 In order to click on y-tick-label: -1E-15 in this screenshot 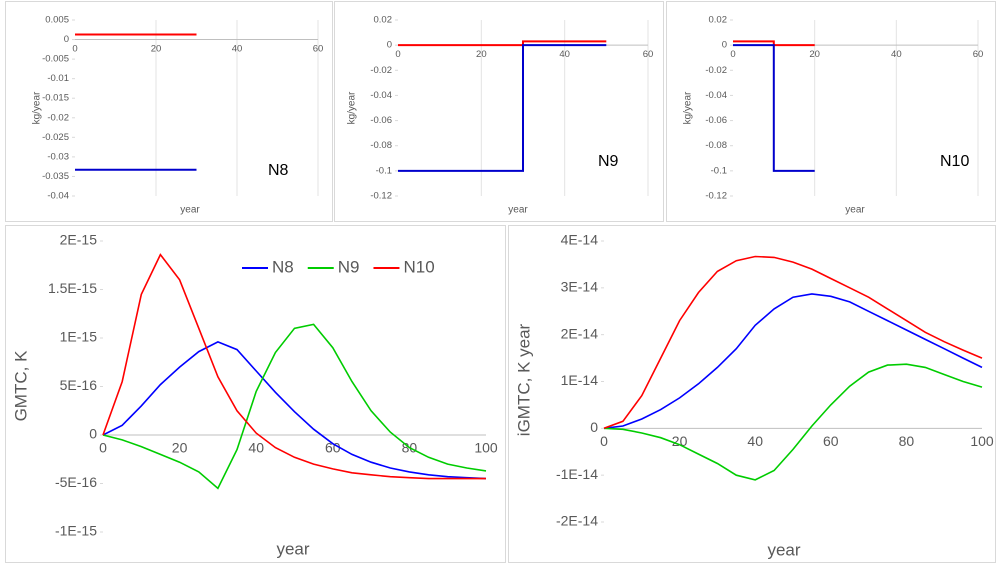, I will do `click(76, 531)`.